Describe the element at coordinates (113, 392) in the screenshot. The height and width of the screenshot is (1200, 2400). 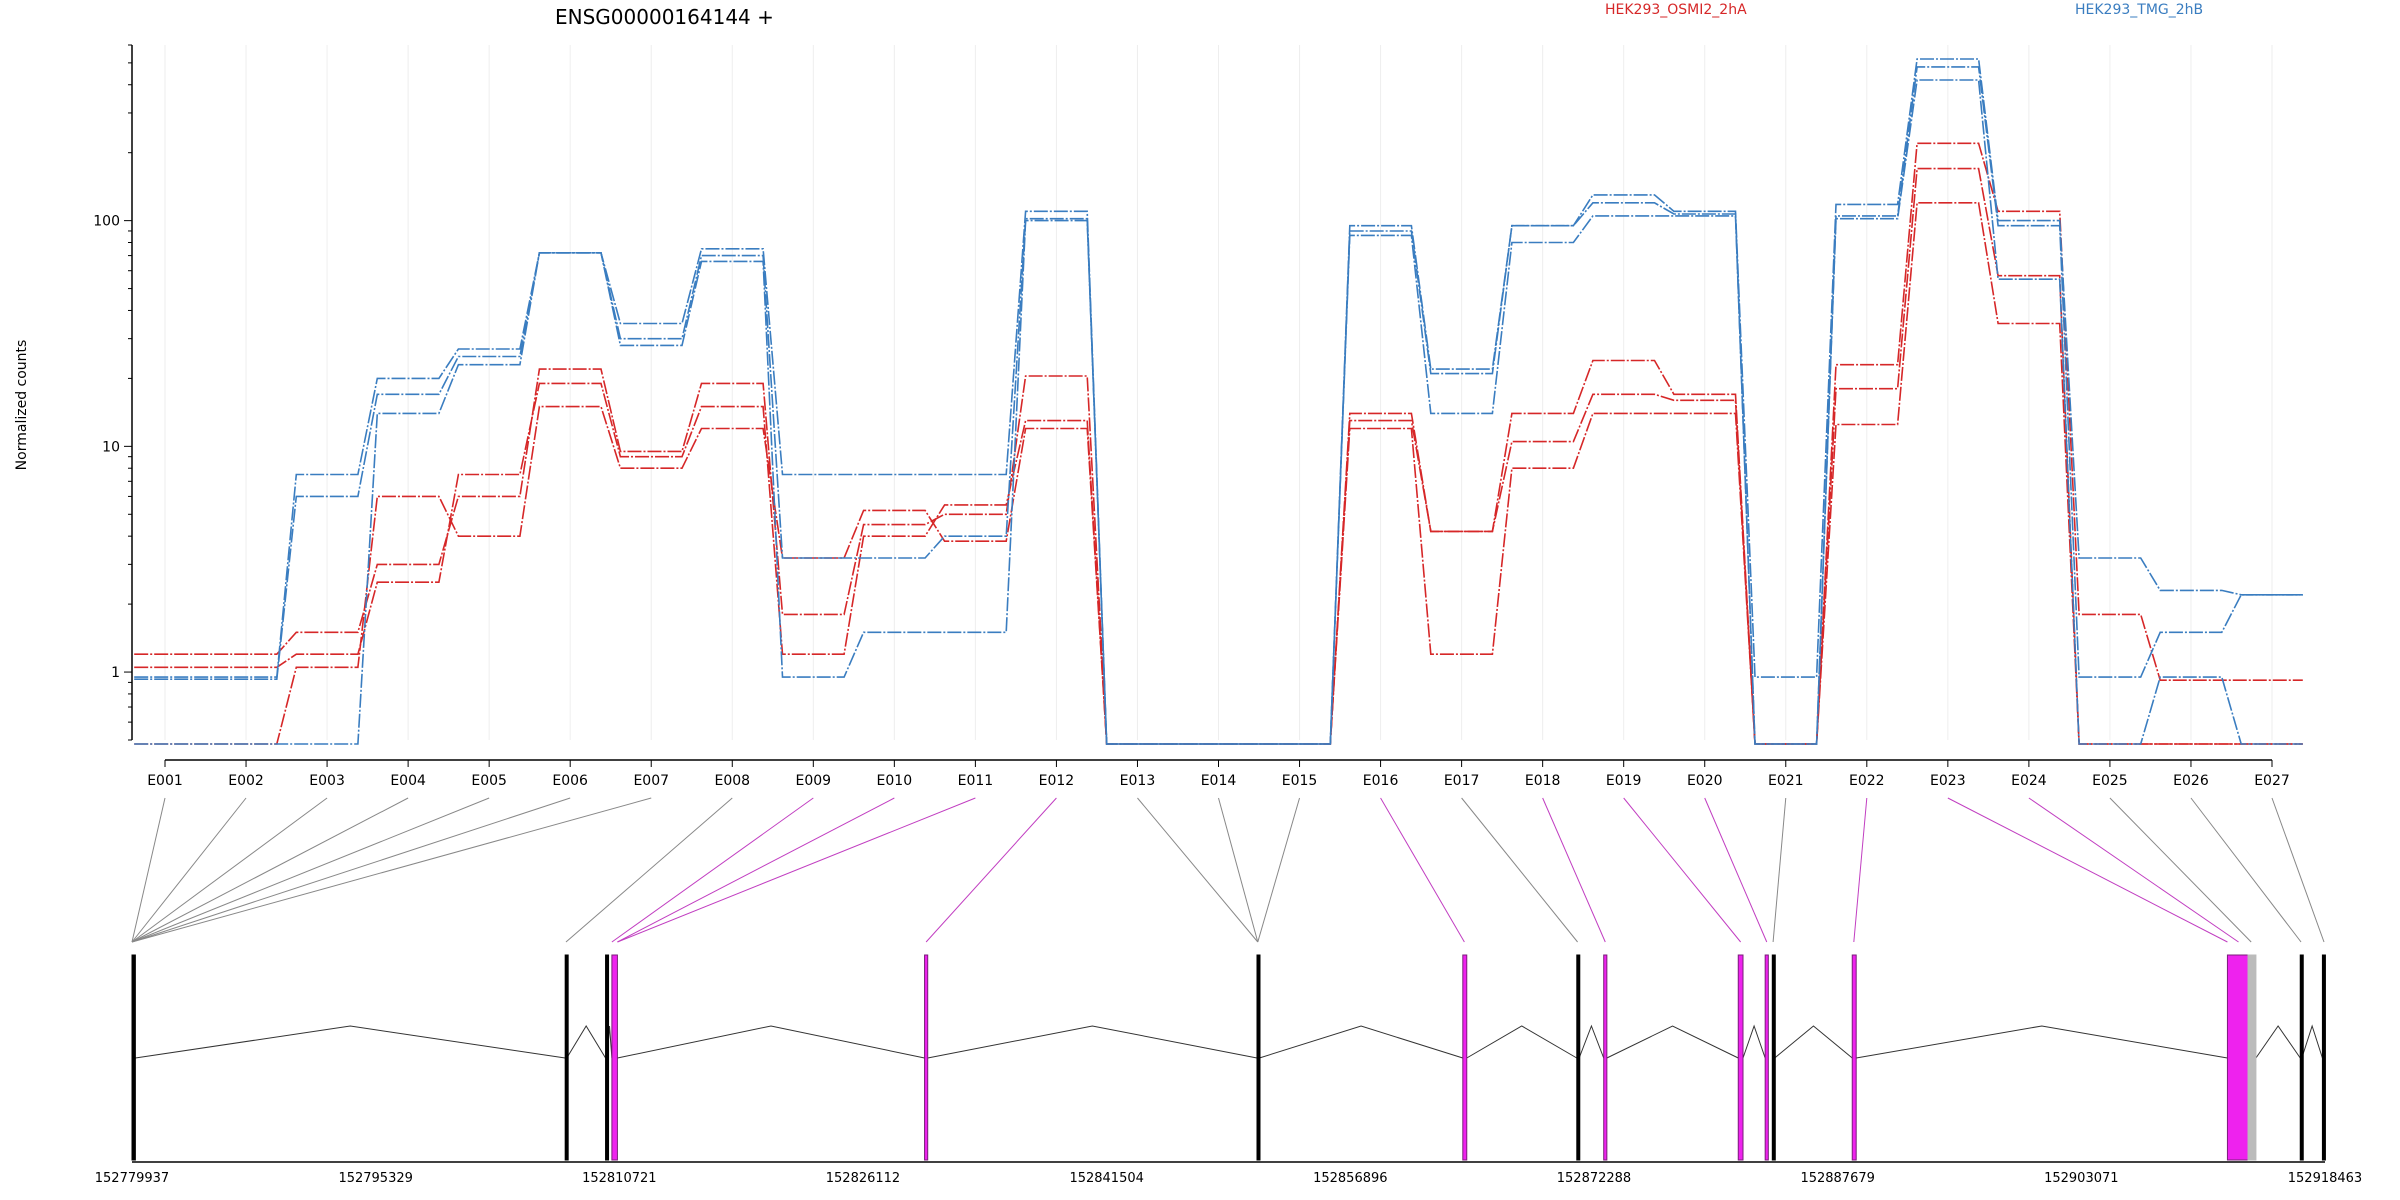
I see `y-axis: 1 10 100` at that location.